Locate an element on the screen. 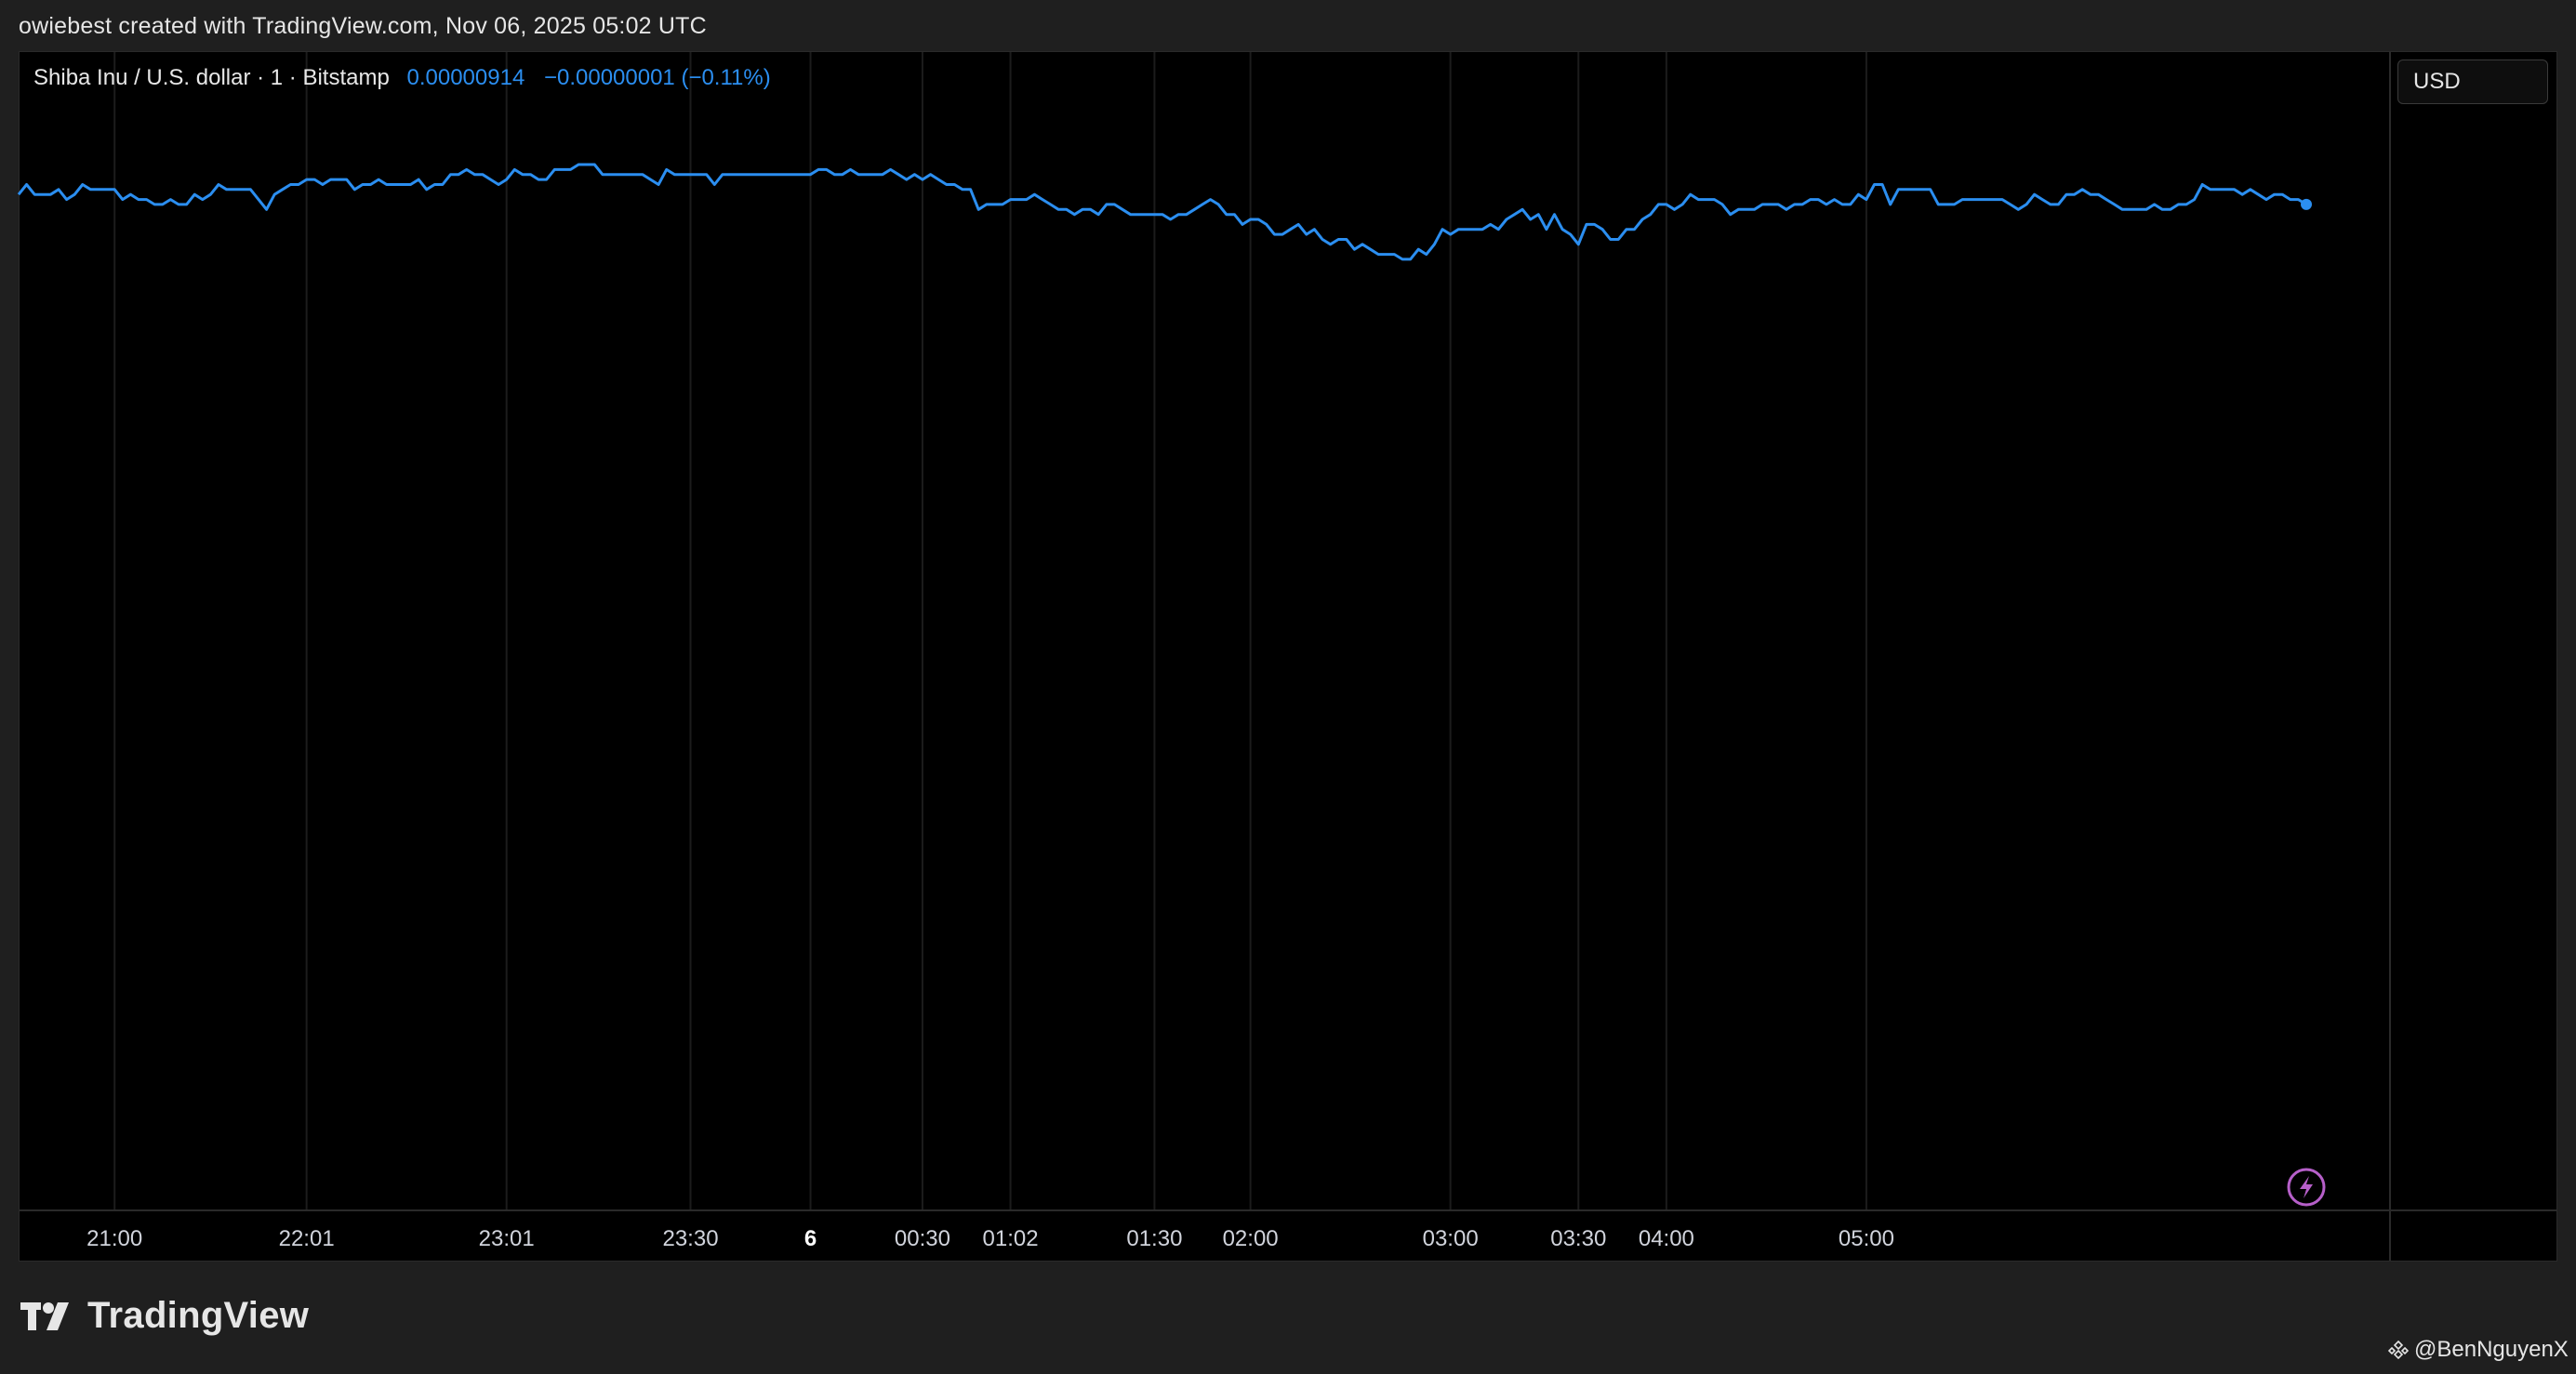 The height and width of the screenshot is (1374, 2576). symbol-title: Shiba Inu / U.S. dollar · 1 · Bitstamp is located at coordinates (211, 78).